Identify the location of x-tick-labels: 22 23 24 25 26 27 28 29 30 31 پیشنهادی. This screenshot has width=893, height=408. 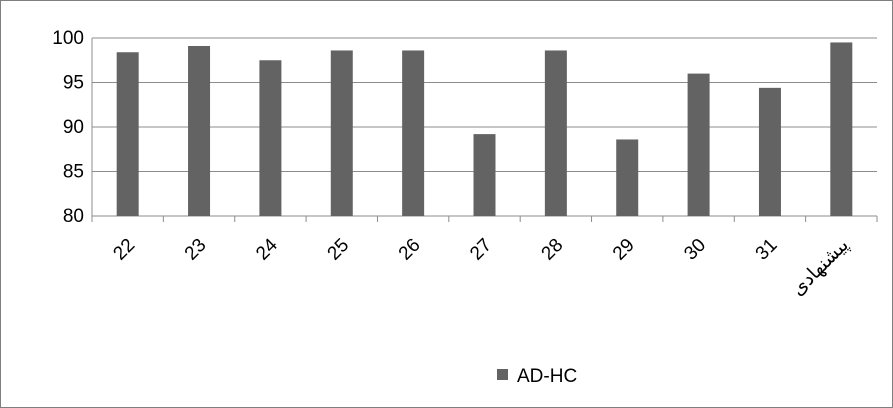
(480, 267).